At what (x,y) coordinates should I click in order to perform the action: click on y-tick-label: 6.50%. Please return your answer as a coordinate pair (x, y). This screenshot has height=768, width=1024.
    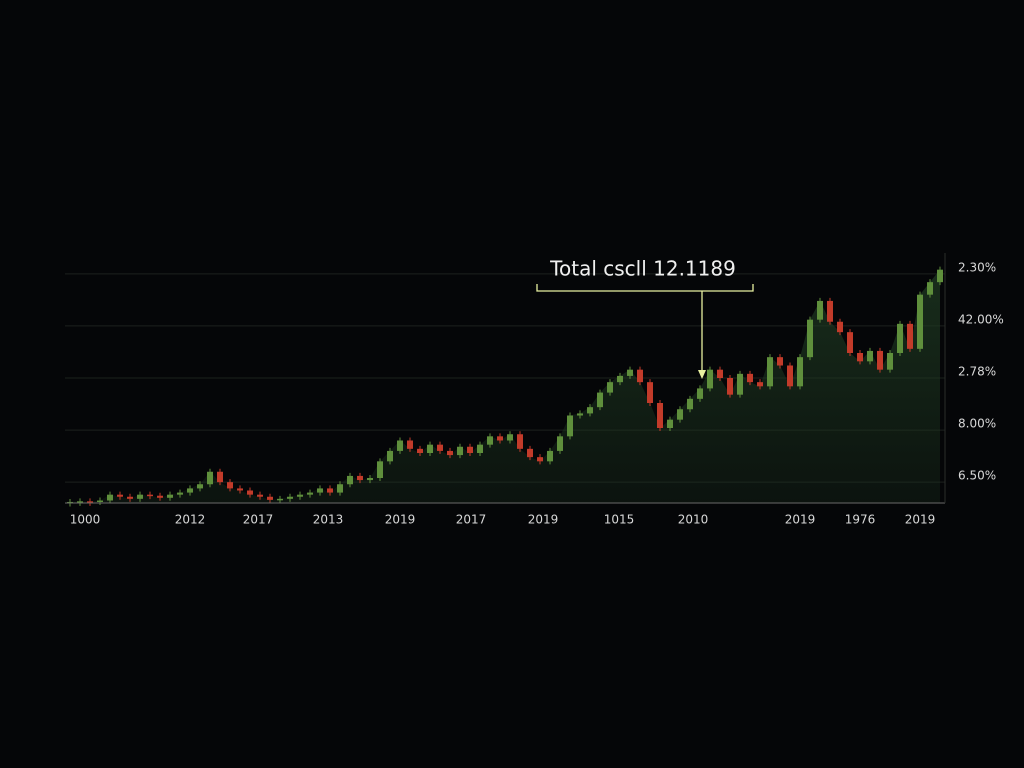
    Looking at the image, I should click on (977, 476).